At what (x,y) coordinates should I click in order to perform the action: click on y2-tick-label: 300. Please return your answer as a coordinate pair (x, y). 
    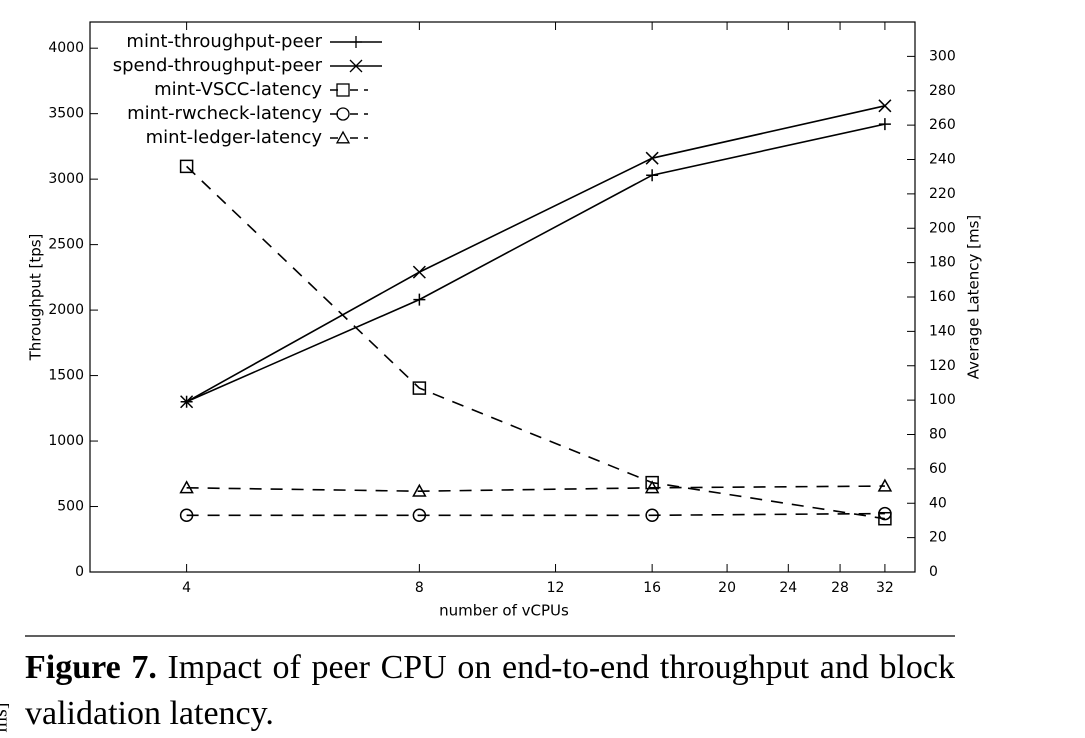
    Looking at the image, I should click on (942, 56).